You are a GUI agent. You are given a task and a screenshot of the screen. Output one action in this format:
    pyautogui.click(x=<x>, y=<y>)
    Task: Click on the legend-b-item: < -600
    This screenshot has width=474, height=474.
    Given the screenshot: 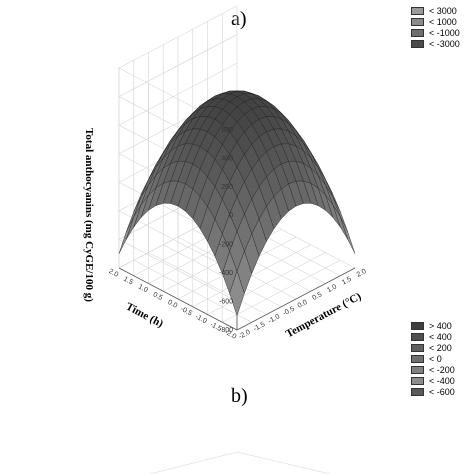 What is the action you would take?
    pyautogui.click(x=433, y=391)
    